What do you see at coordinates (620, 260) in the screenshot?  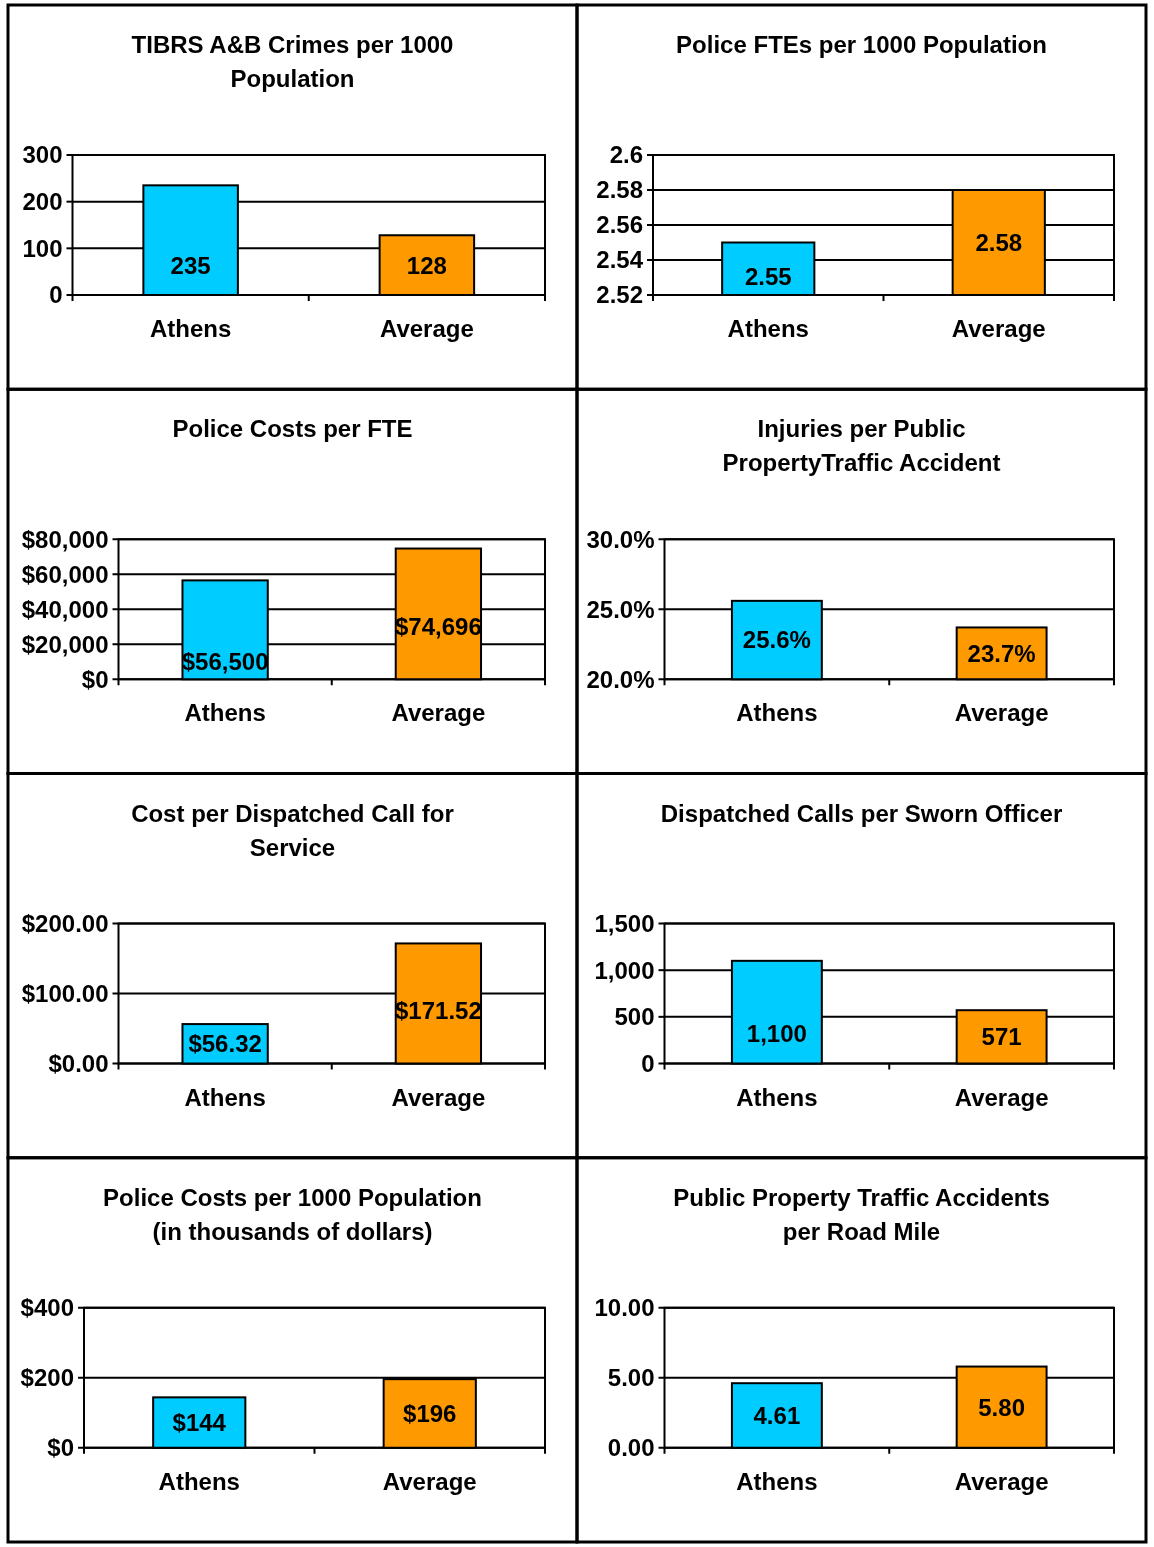 I see `y-tick-label: 2.54` at bounding box center [620, 260].